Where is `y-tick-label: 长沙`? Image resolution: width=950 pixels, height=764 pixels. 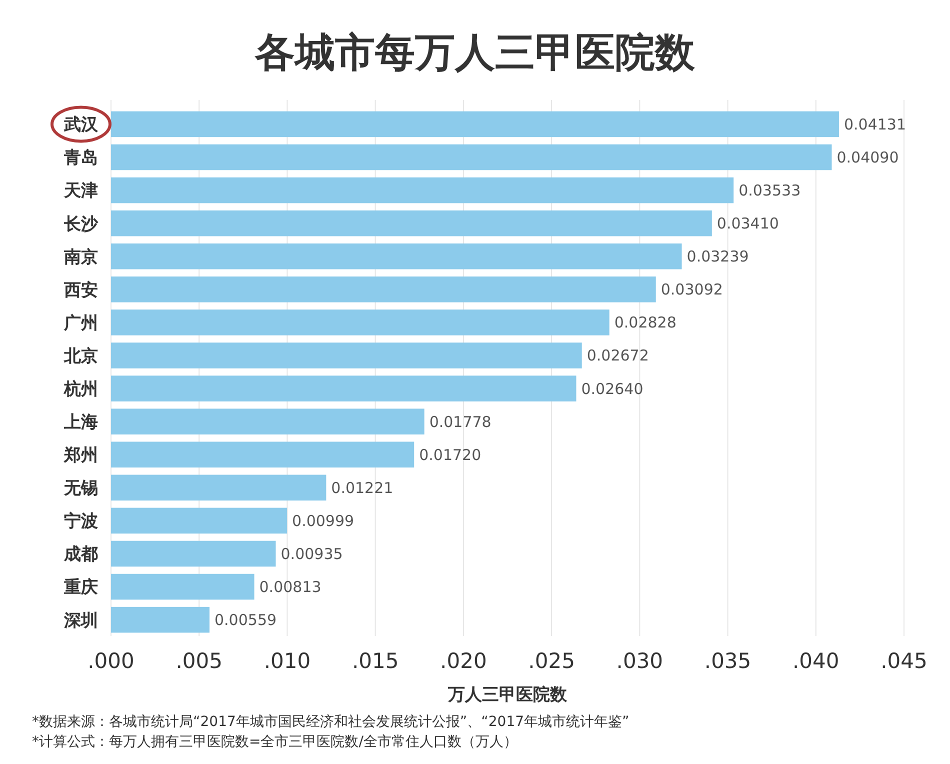 y-tick-label: 长沙 is located at coordinates (81, 224).